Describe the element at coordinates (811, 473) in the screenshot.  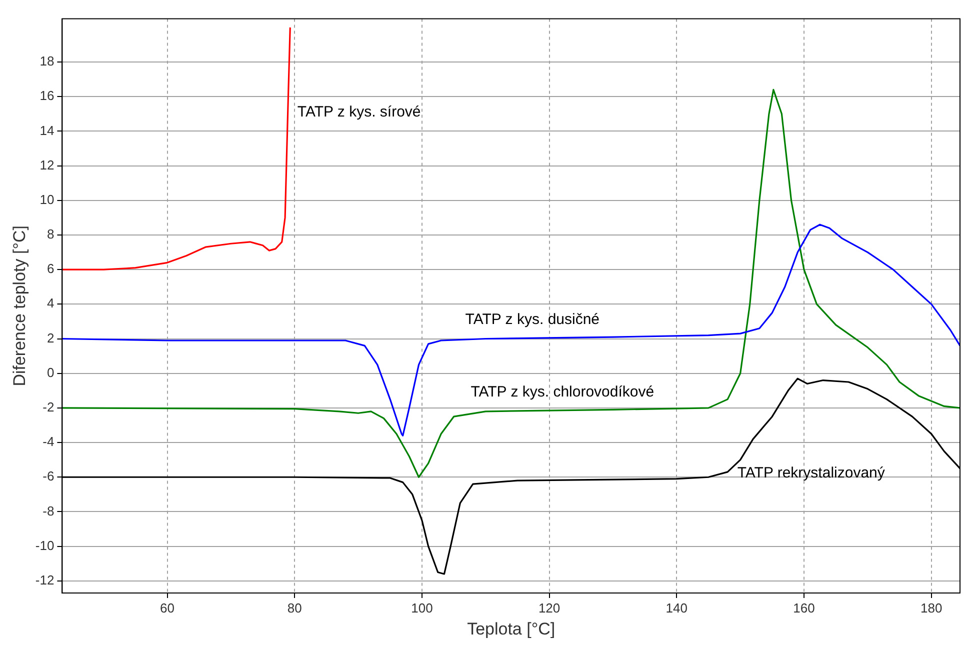
I see `series-label: TATP rekrystalizovaný` at that location.